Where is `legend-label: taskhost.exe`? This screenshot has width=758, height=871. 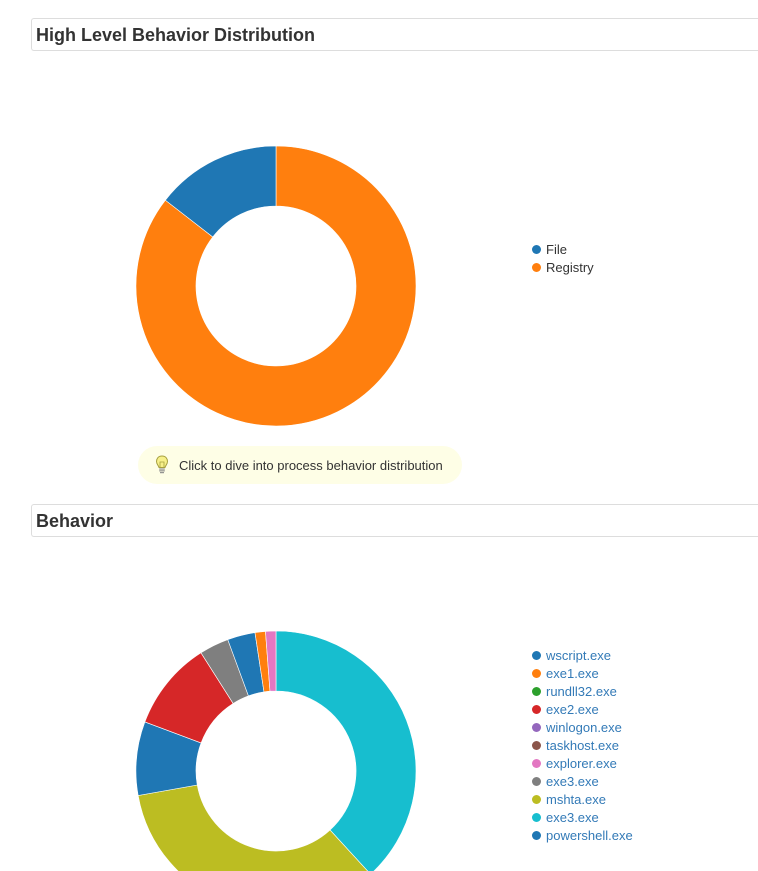 legend-label: taskhost.exe is located at coordinates (582, 745).